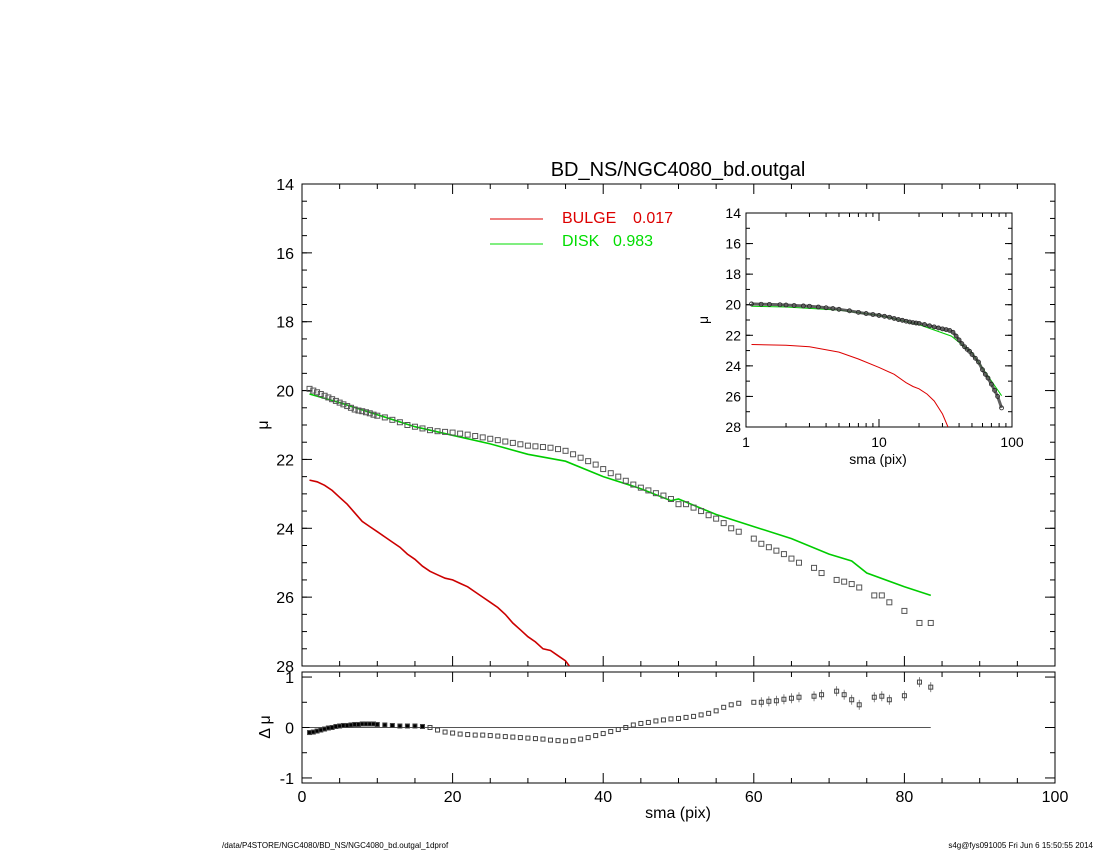 The width and height of the screenshot is (1100, 850). What do you see at coordinates (878, 459) in the screenshot?
I see `inset-x-axis-label: sma (pix)` at bounding box center [878, 459].